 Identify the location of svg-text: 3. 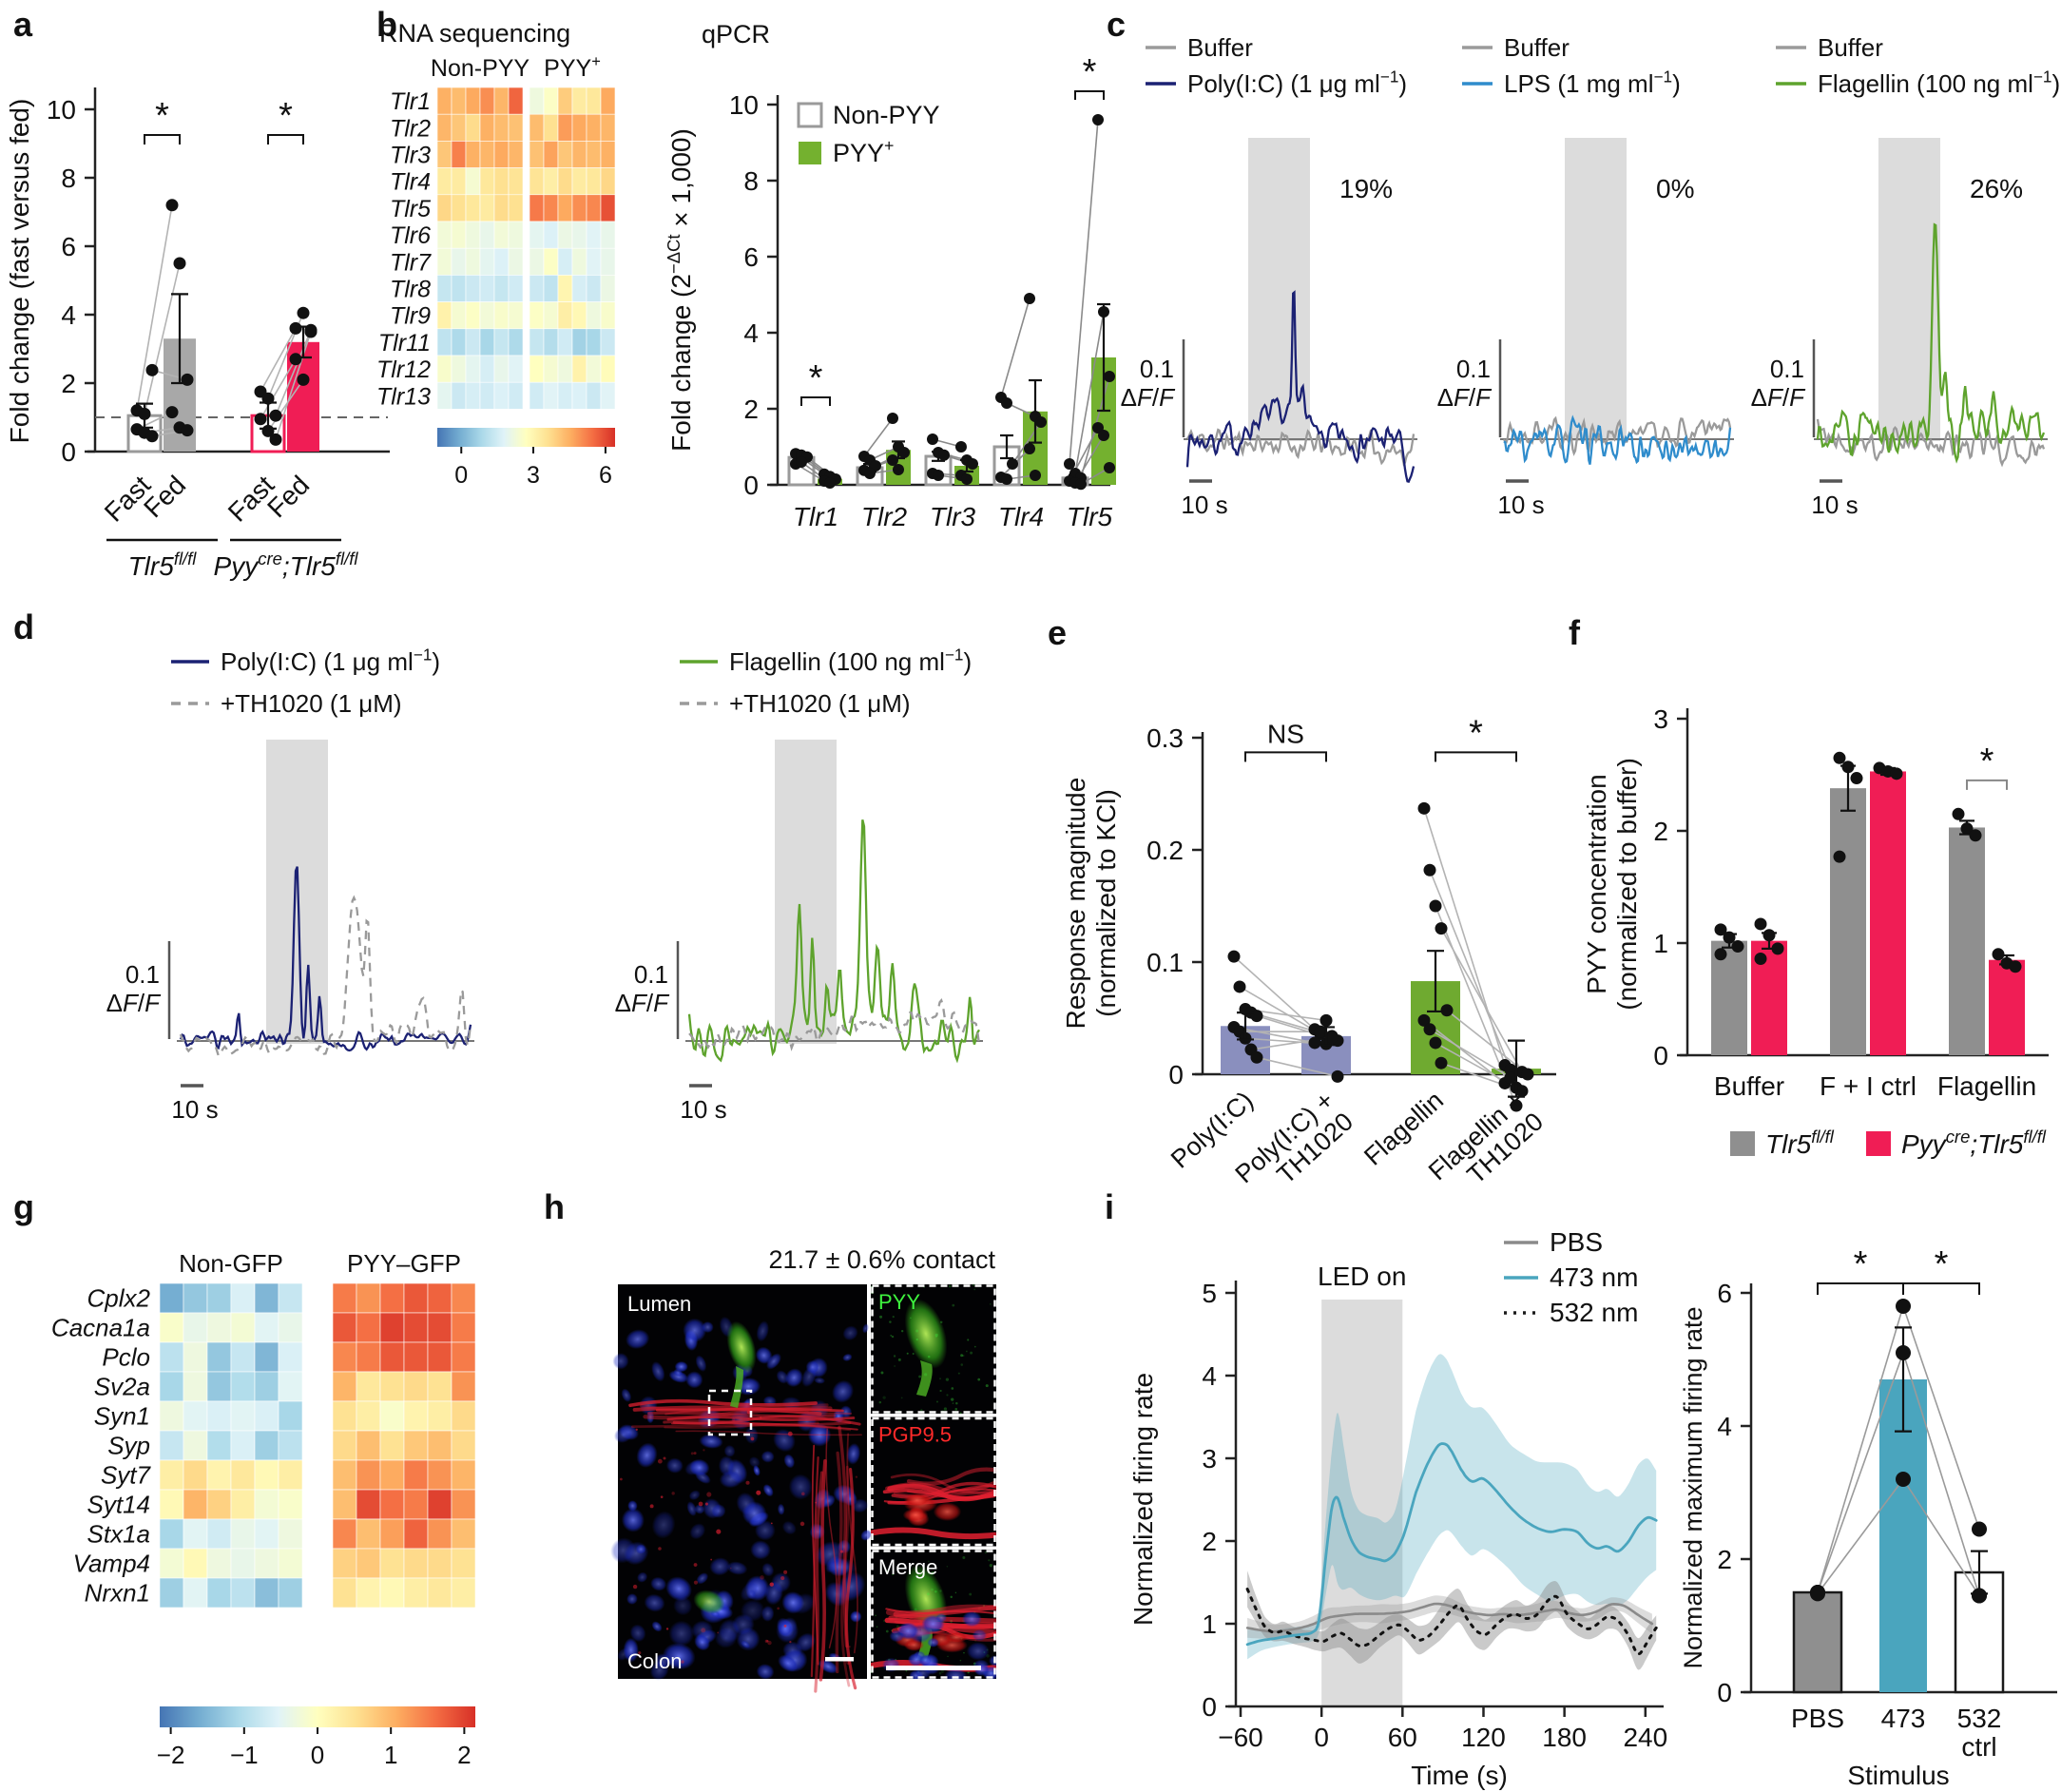
(1660, 719).